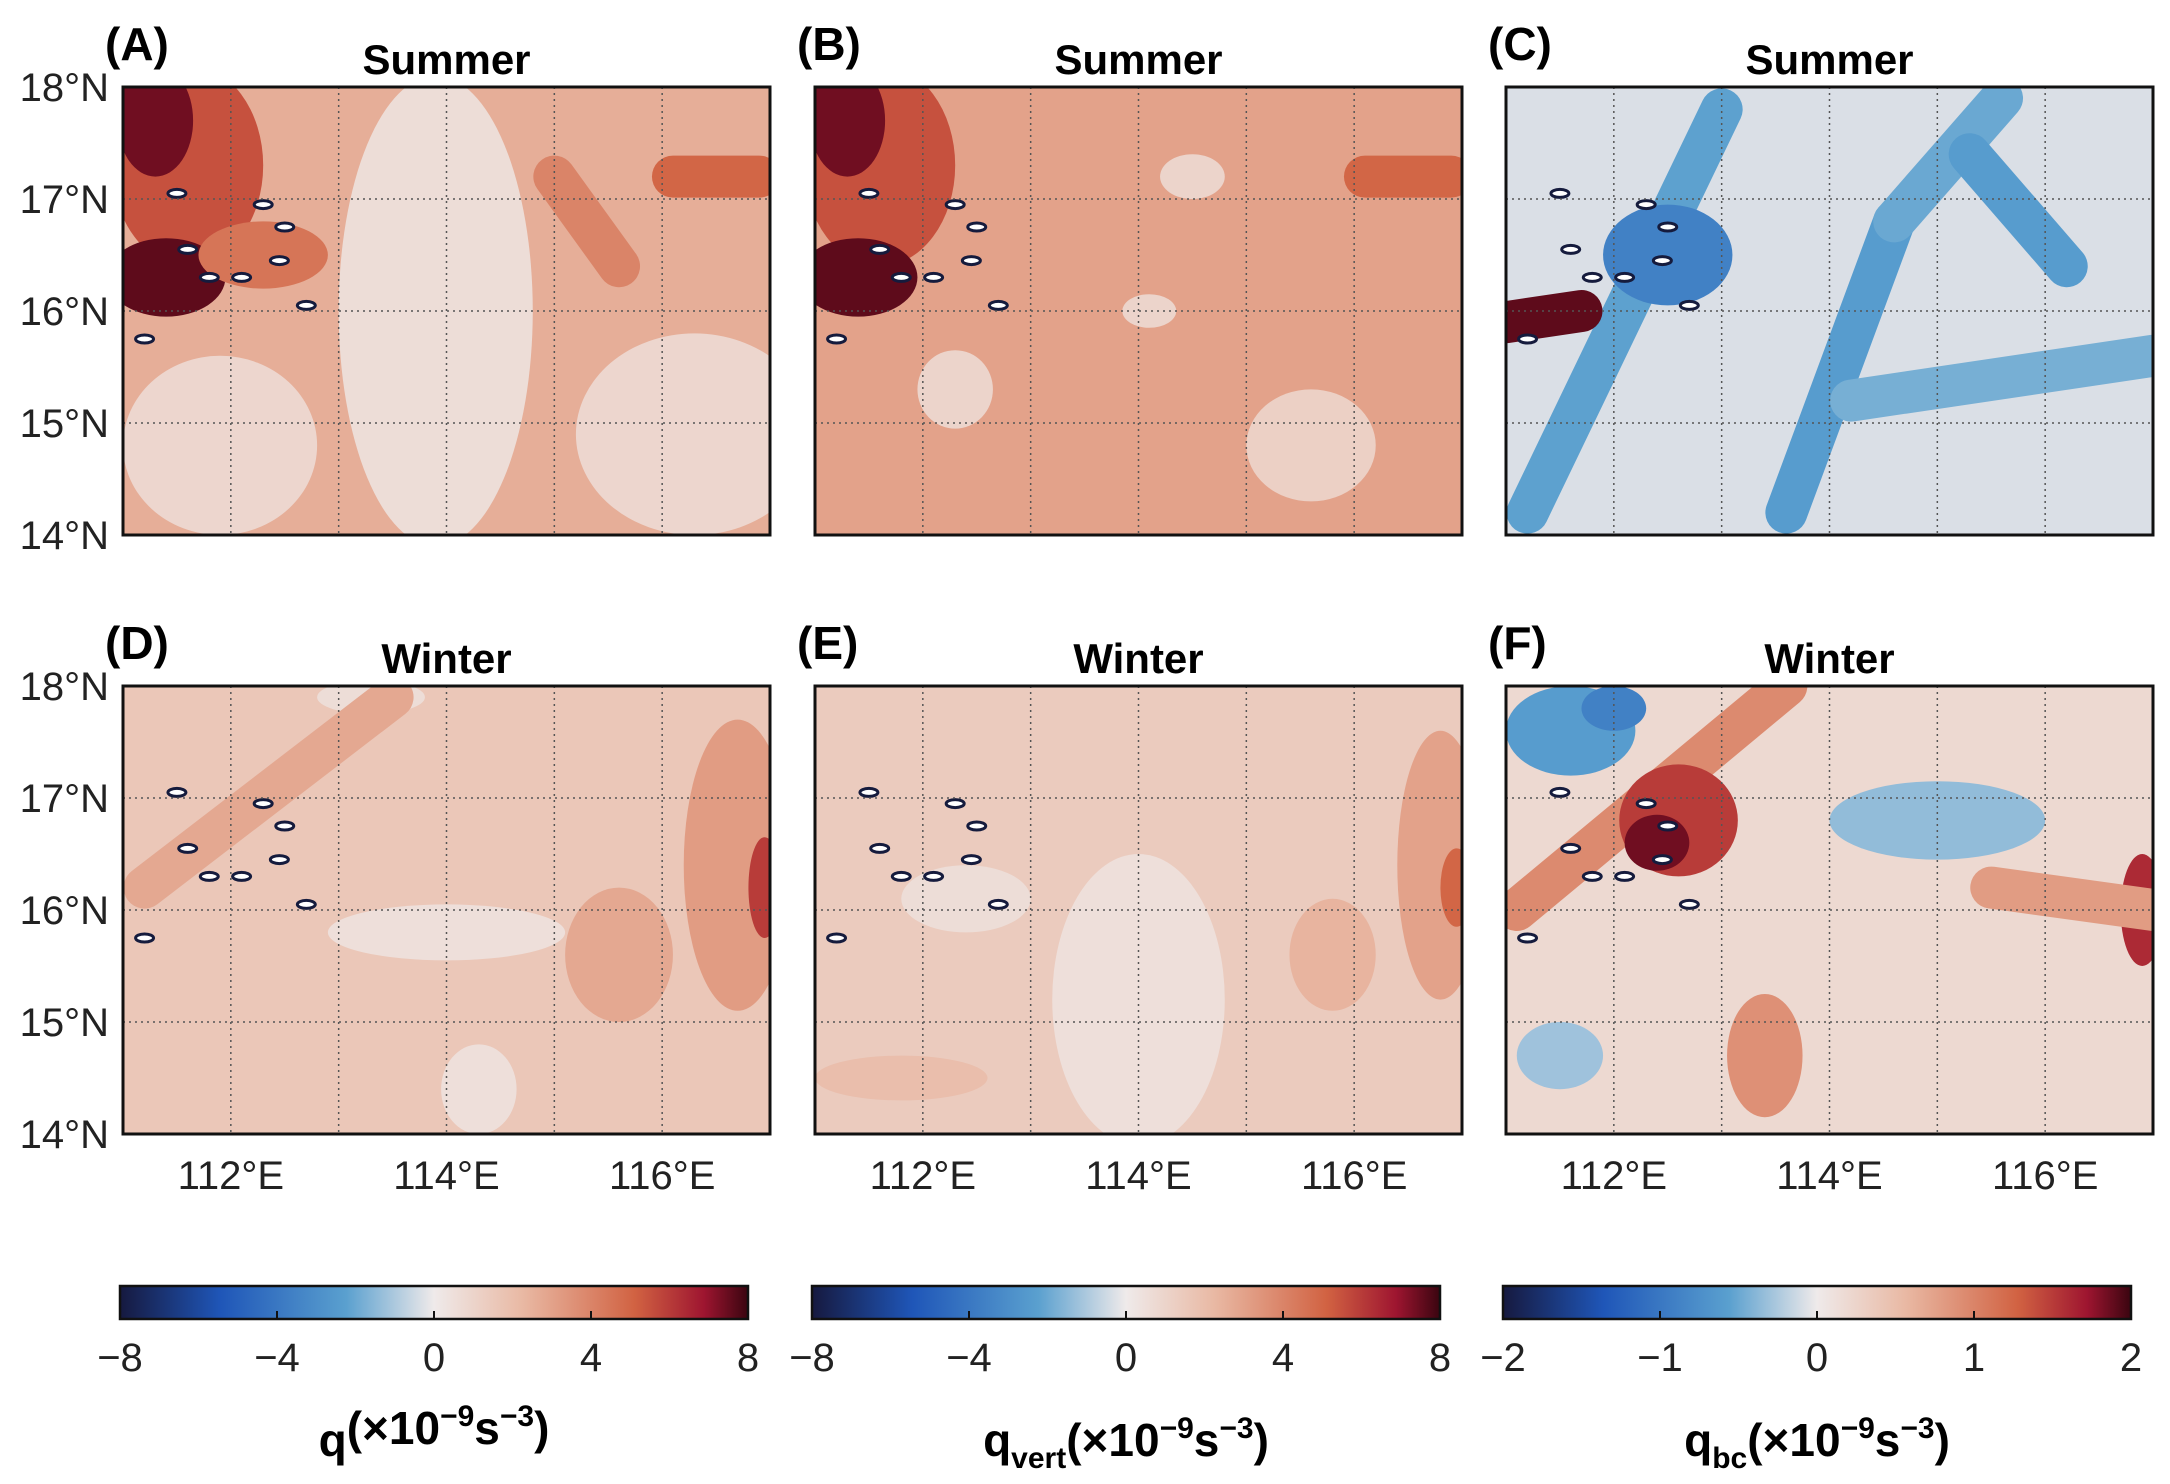  I want to click on colorbar-tick-label: 4, so click(1283, 1358).